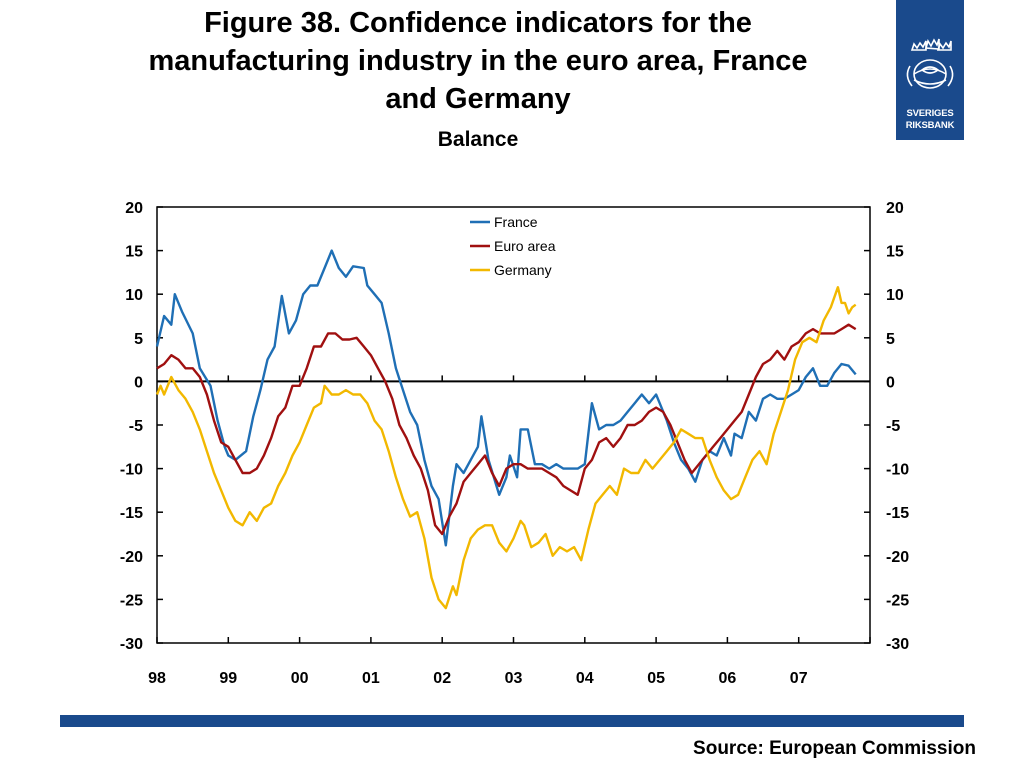  I want to click on x-tick-label: 99, so click(228, 678).